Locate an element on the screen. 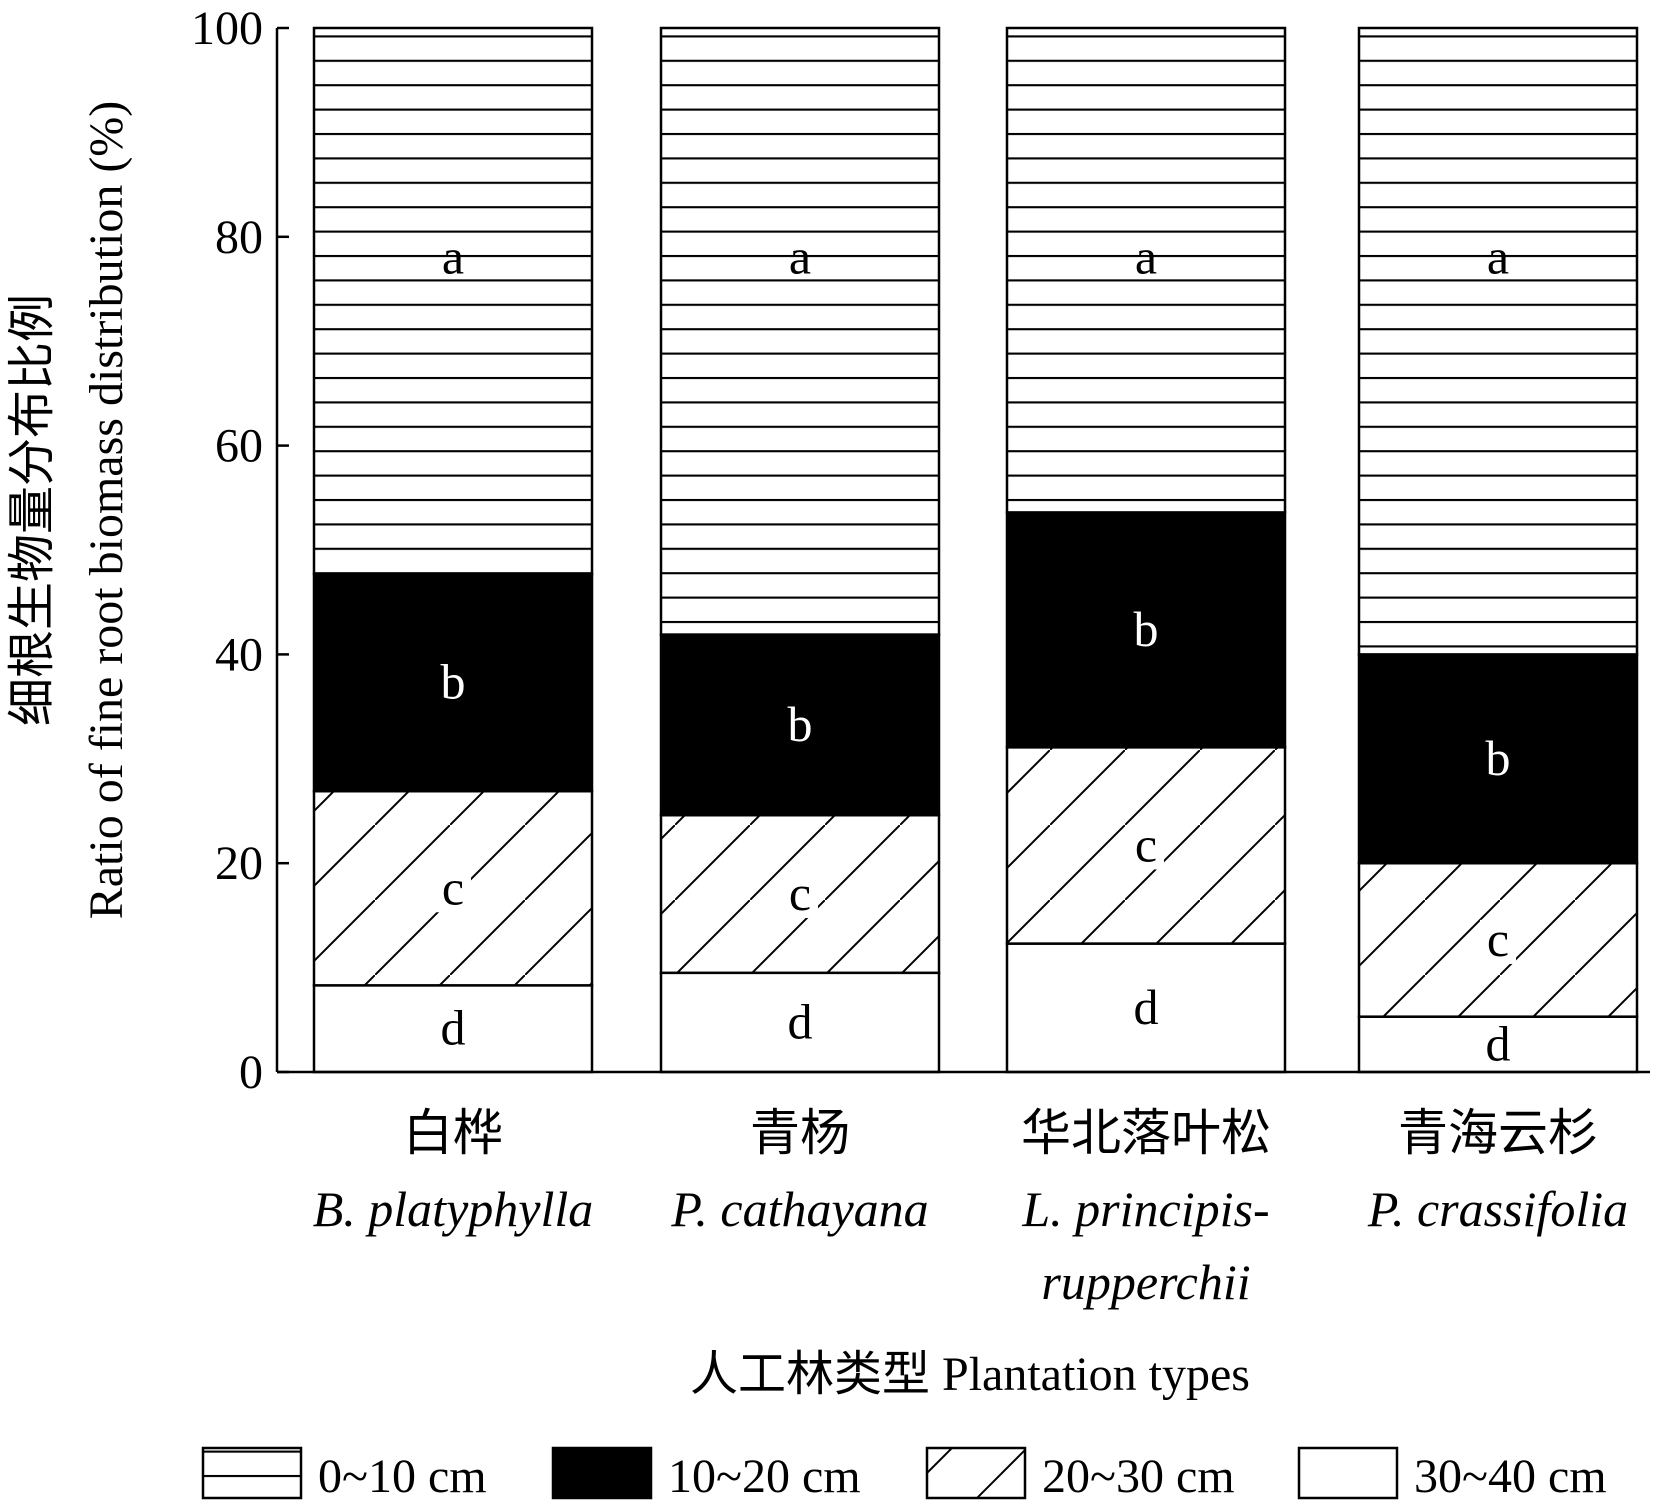 The width and height of the screenshot is (1670, 1510). legend: 0~10 cm 10~20 cm 20~30 cm 30~40 cm is located at coordinates (904, 1474).